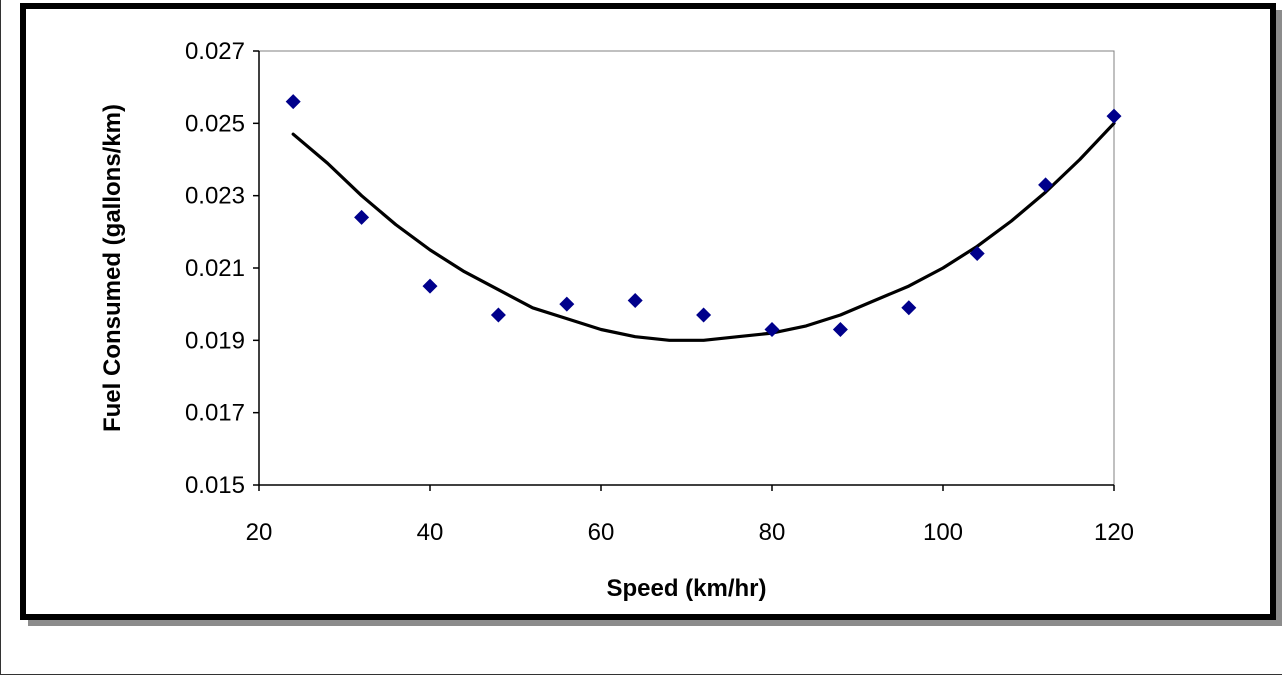  What do you see at coordinates (686, 588) in the screenshot?
I see `x-axis-title: Speed (km/hr)` at bounding box center [686, 588].